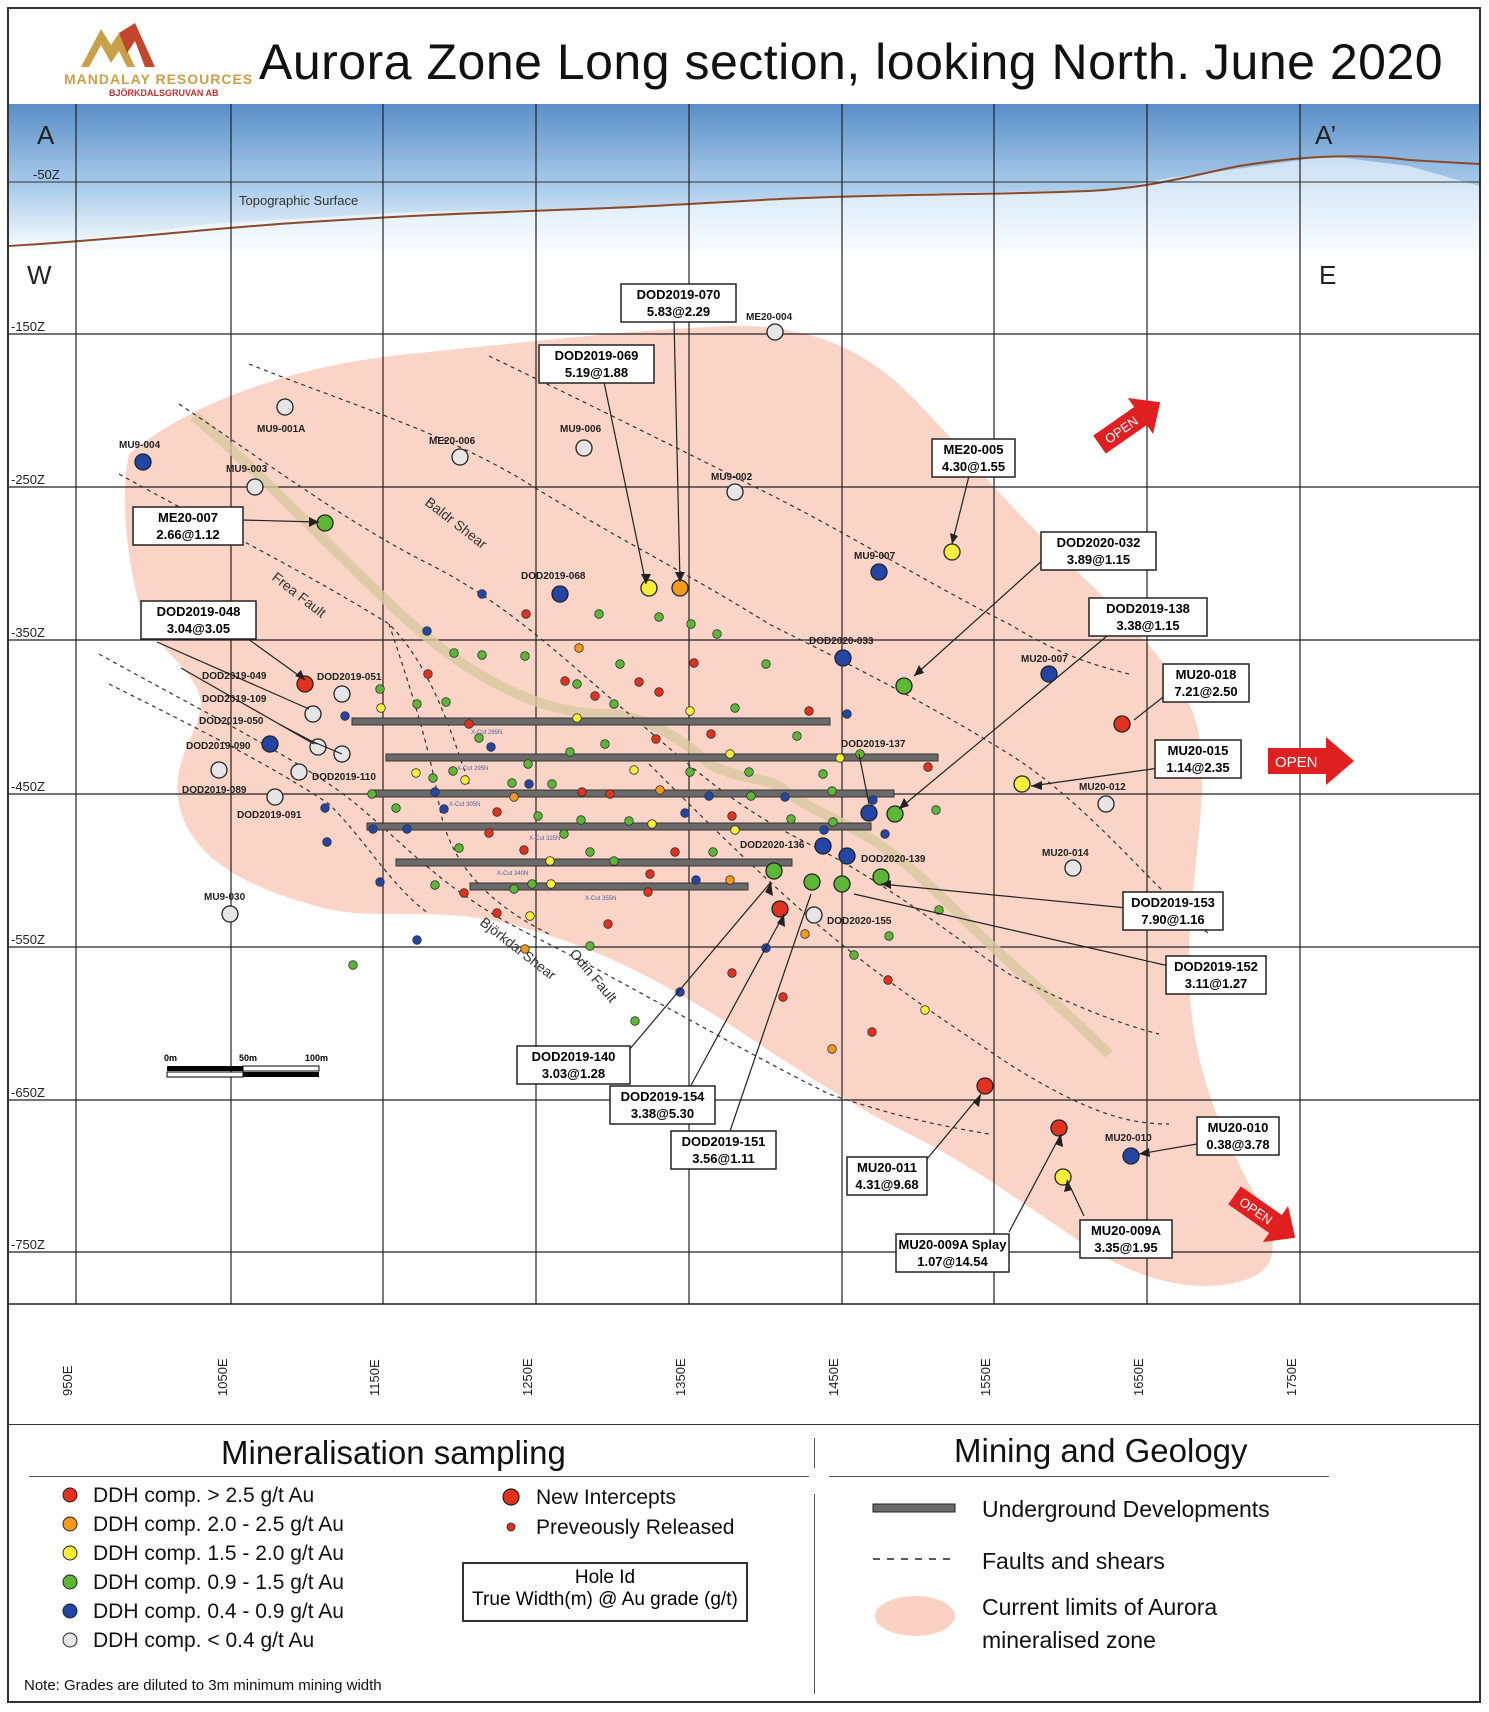 This screenshot has height=1712, width=1489. I want to click on callout-value: 2.66@1.12, so click(187, 534).